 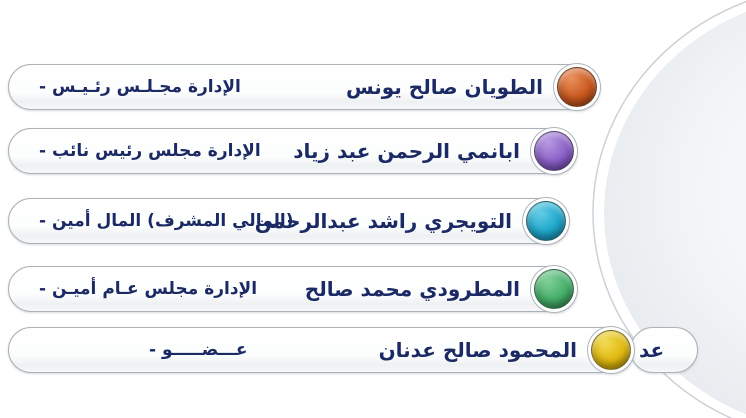 What do you see at coordinates (554, 289) in the screenshot?
I see `green-bullet-icon` at bounding box center [554, 289].